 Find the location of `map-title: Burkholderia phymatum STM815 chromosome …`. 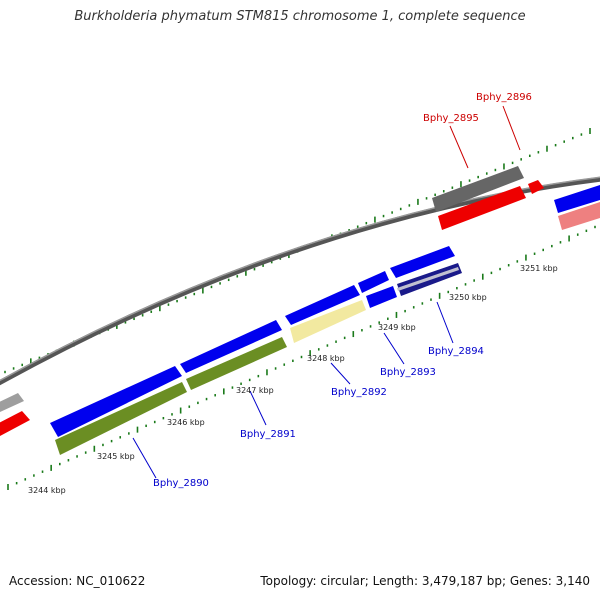

map-title: Burkholderia phymatum STM815 chromosome … is located at coordinates (300, 16).